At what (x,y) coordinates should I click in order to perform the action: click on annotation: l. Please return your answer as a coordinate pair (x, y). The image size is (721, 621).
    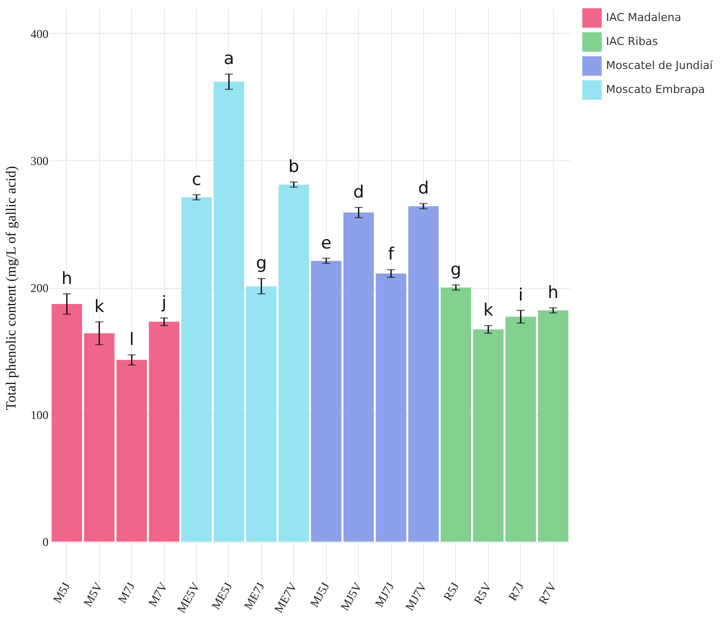
    Looking at the image, I should click on (131, 340).